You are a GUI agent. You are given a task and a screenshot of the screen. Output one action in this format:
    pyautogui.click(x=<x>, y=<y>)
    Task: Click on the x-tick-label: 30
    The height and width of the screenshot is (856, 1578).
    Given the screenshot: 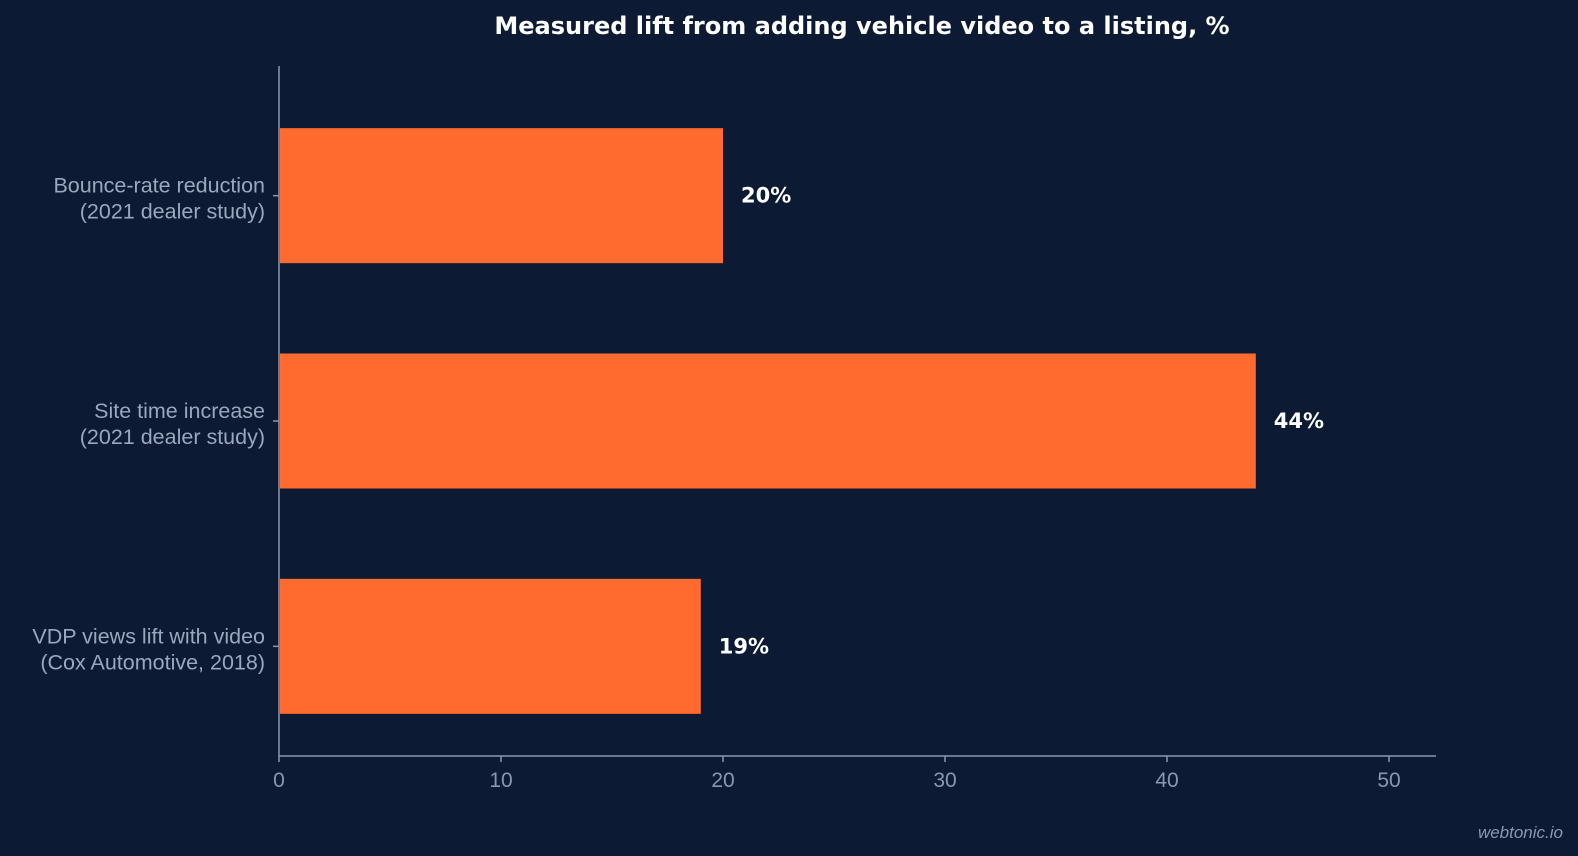 What is the action you would take?
    pyautogui.click(x=944, y=780)
    